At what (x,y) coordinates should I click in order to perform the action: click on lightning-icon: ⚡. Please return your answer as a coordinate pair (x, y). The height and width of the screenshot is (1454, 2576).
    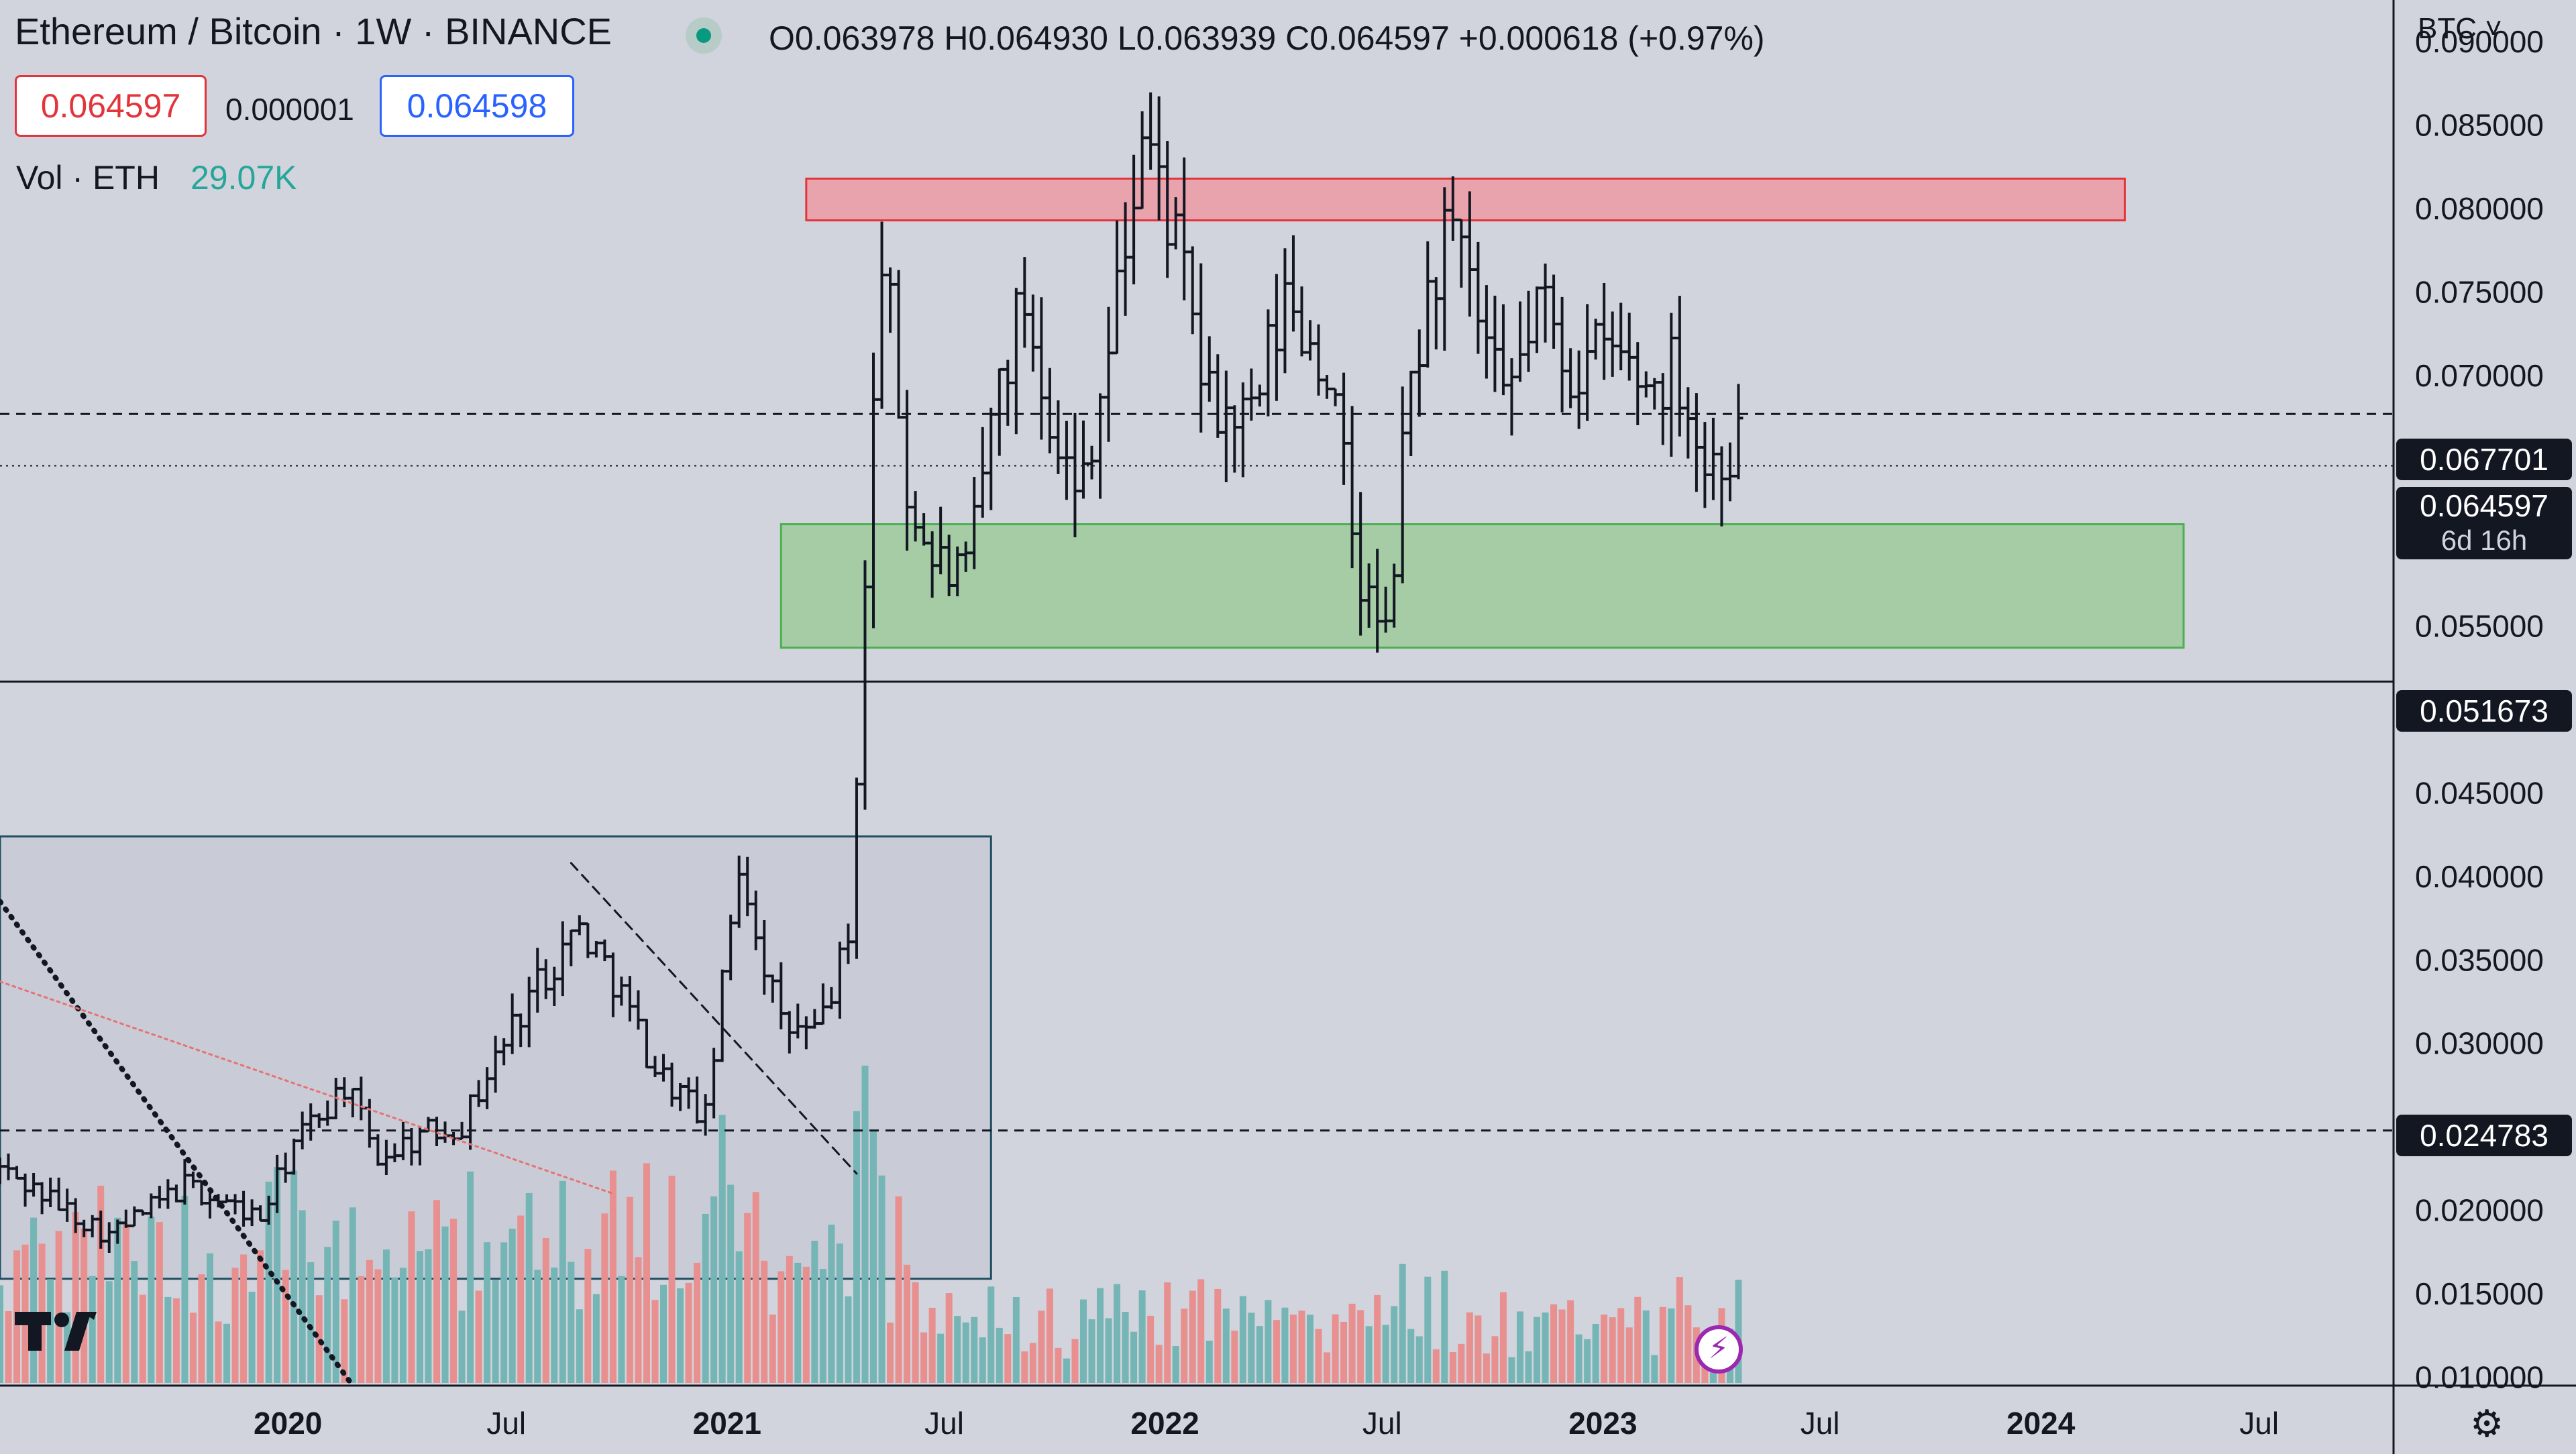
    Looking at the image, I should click on (1719, 1349).